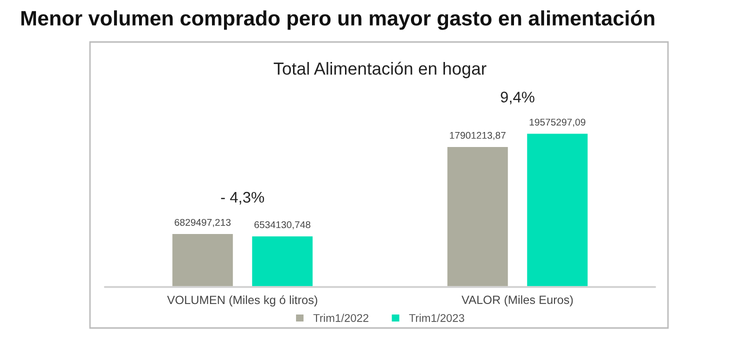 This screenshot has height=354, width=735. What do you see at coordinates (242, 198) in the screenshot?
I see `annotation: - 4,3%` at bounding box center [242, 198].